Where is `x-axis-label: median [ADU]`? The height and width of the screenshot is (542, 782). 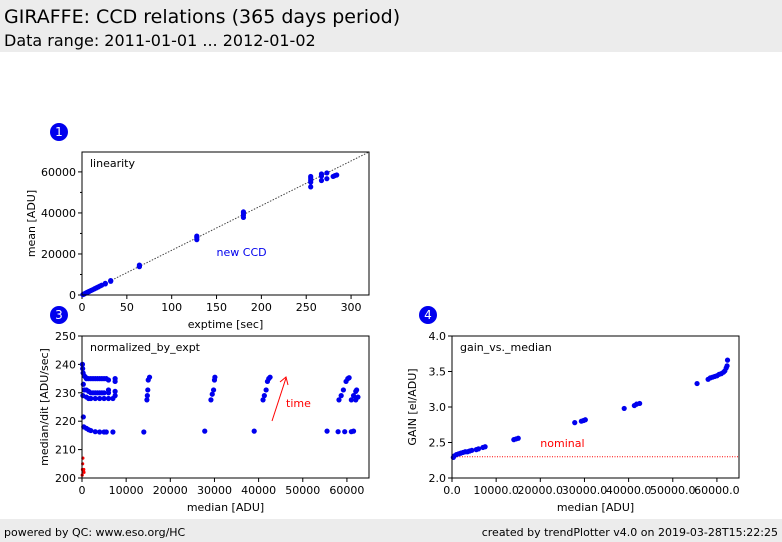
x-axis-label: median [ADU] is located at coordinates (595, 507).